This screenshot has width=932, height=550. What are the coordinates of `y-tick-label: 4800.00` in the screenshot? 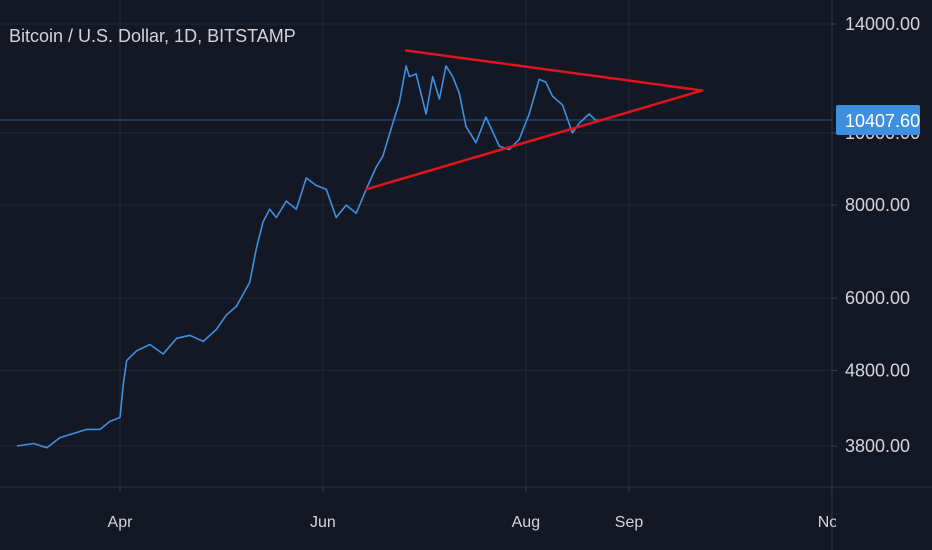 It's located at (877, 370).